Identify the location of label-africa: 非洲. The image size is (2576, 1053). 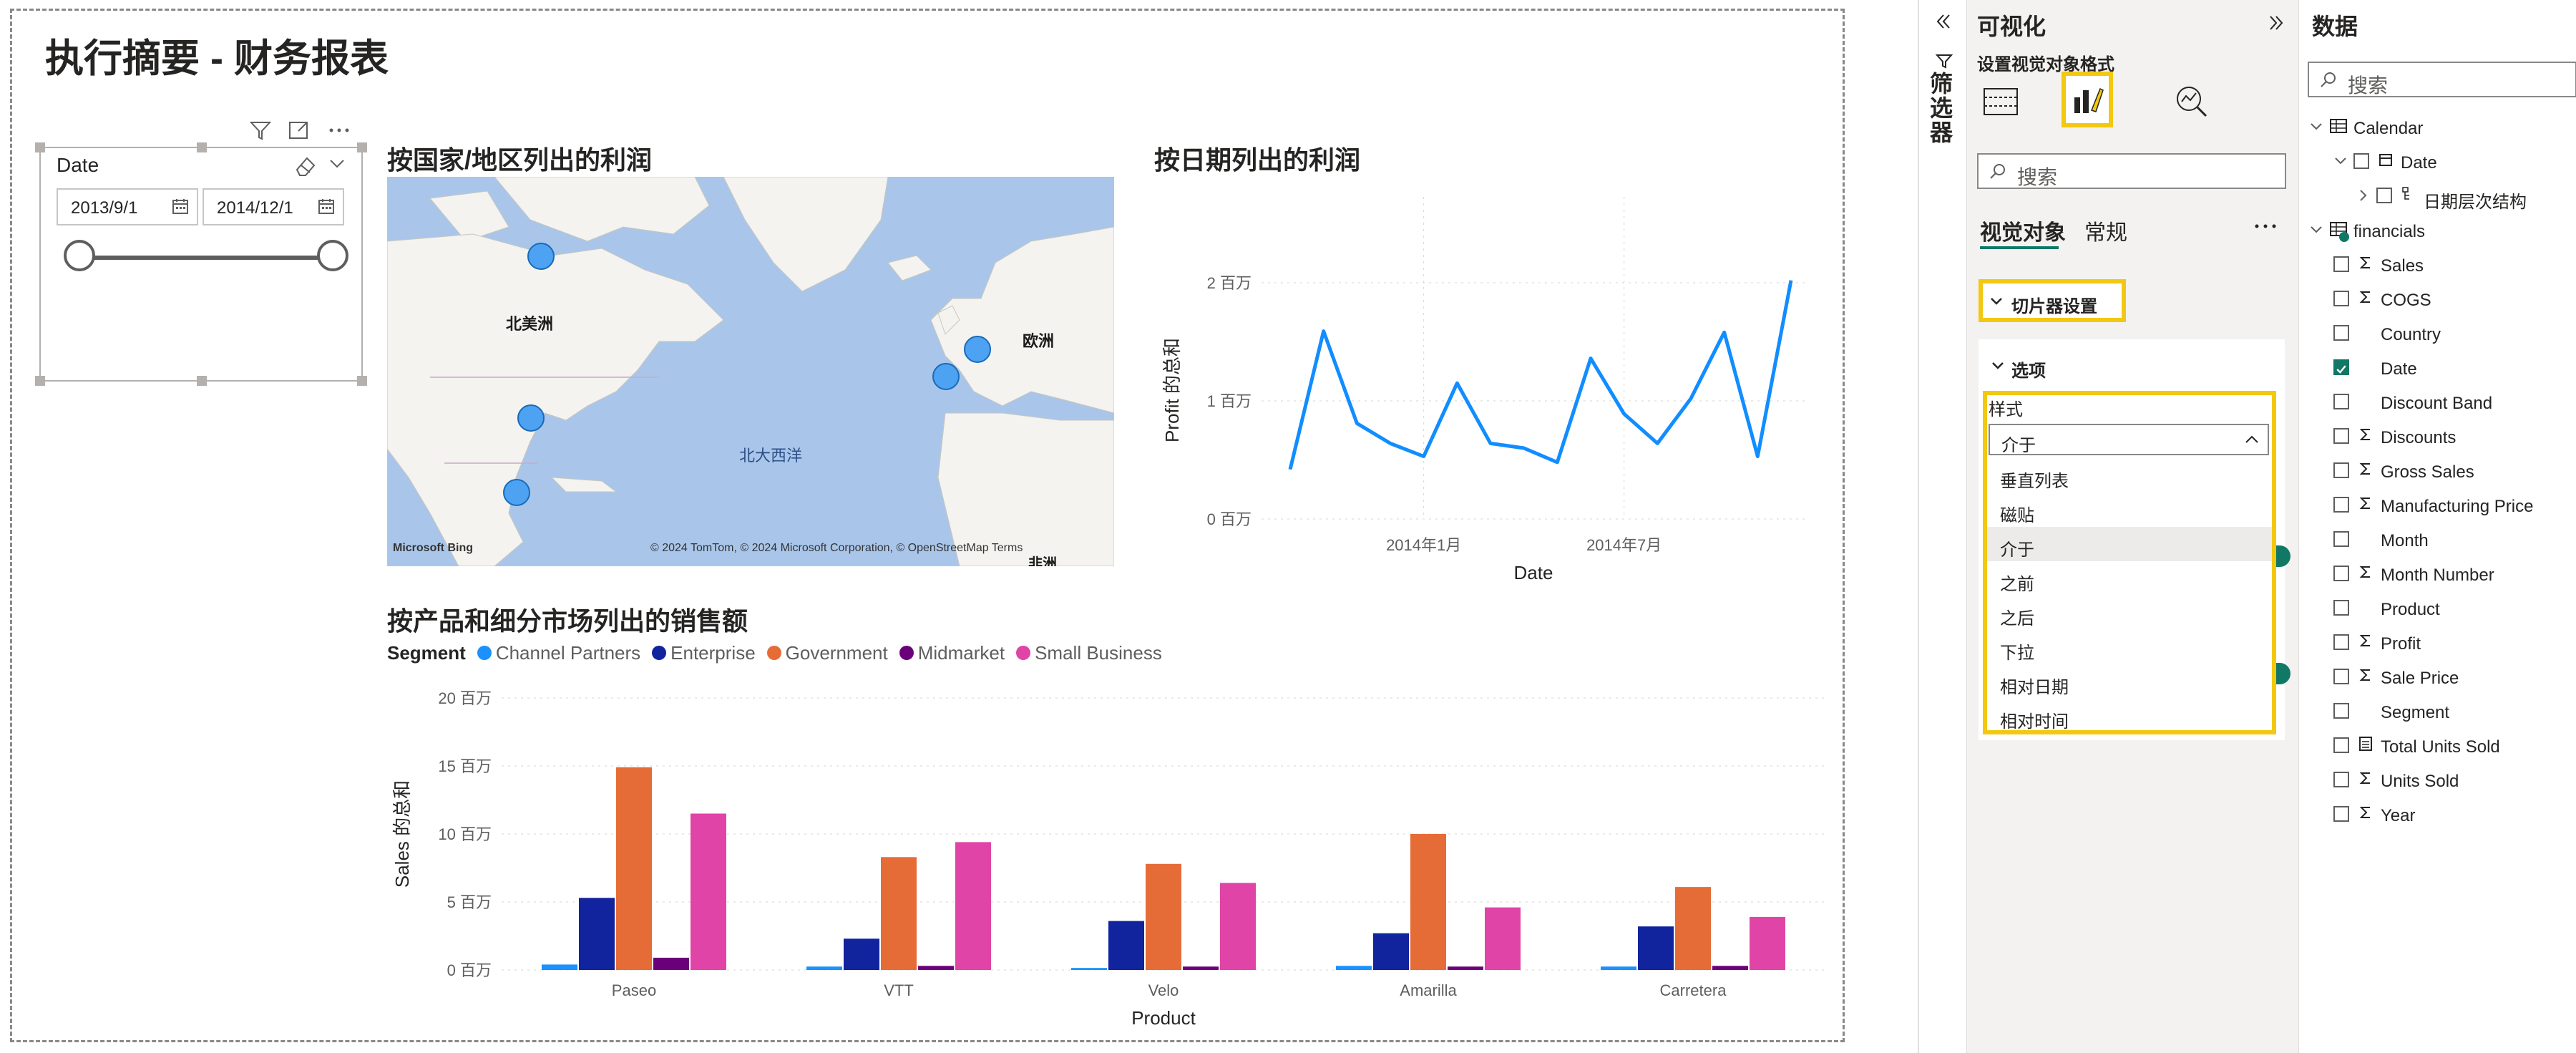
(1042, 561).